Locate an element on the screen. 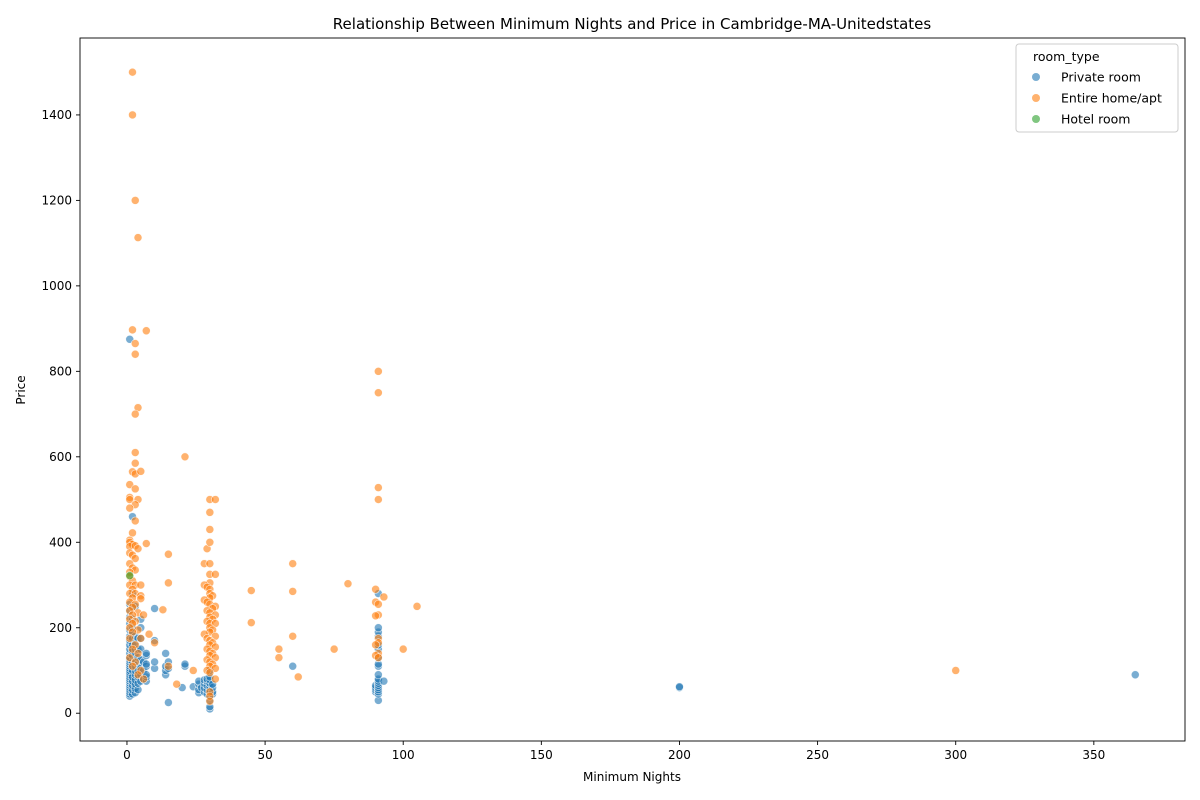  y-tick-label: 0 is located at coordinates (68, 713).